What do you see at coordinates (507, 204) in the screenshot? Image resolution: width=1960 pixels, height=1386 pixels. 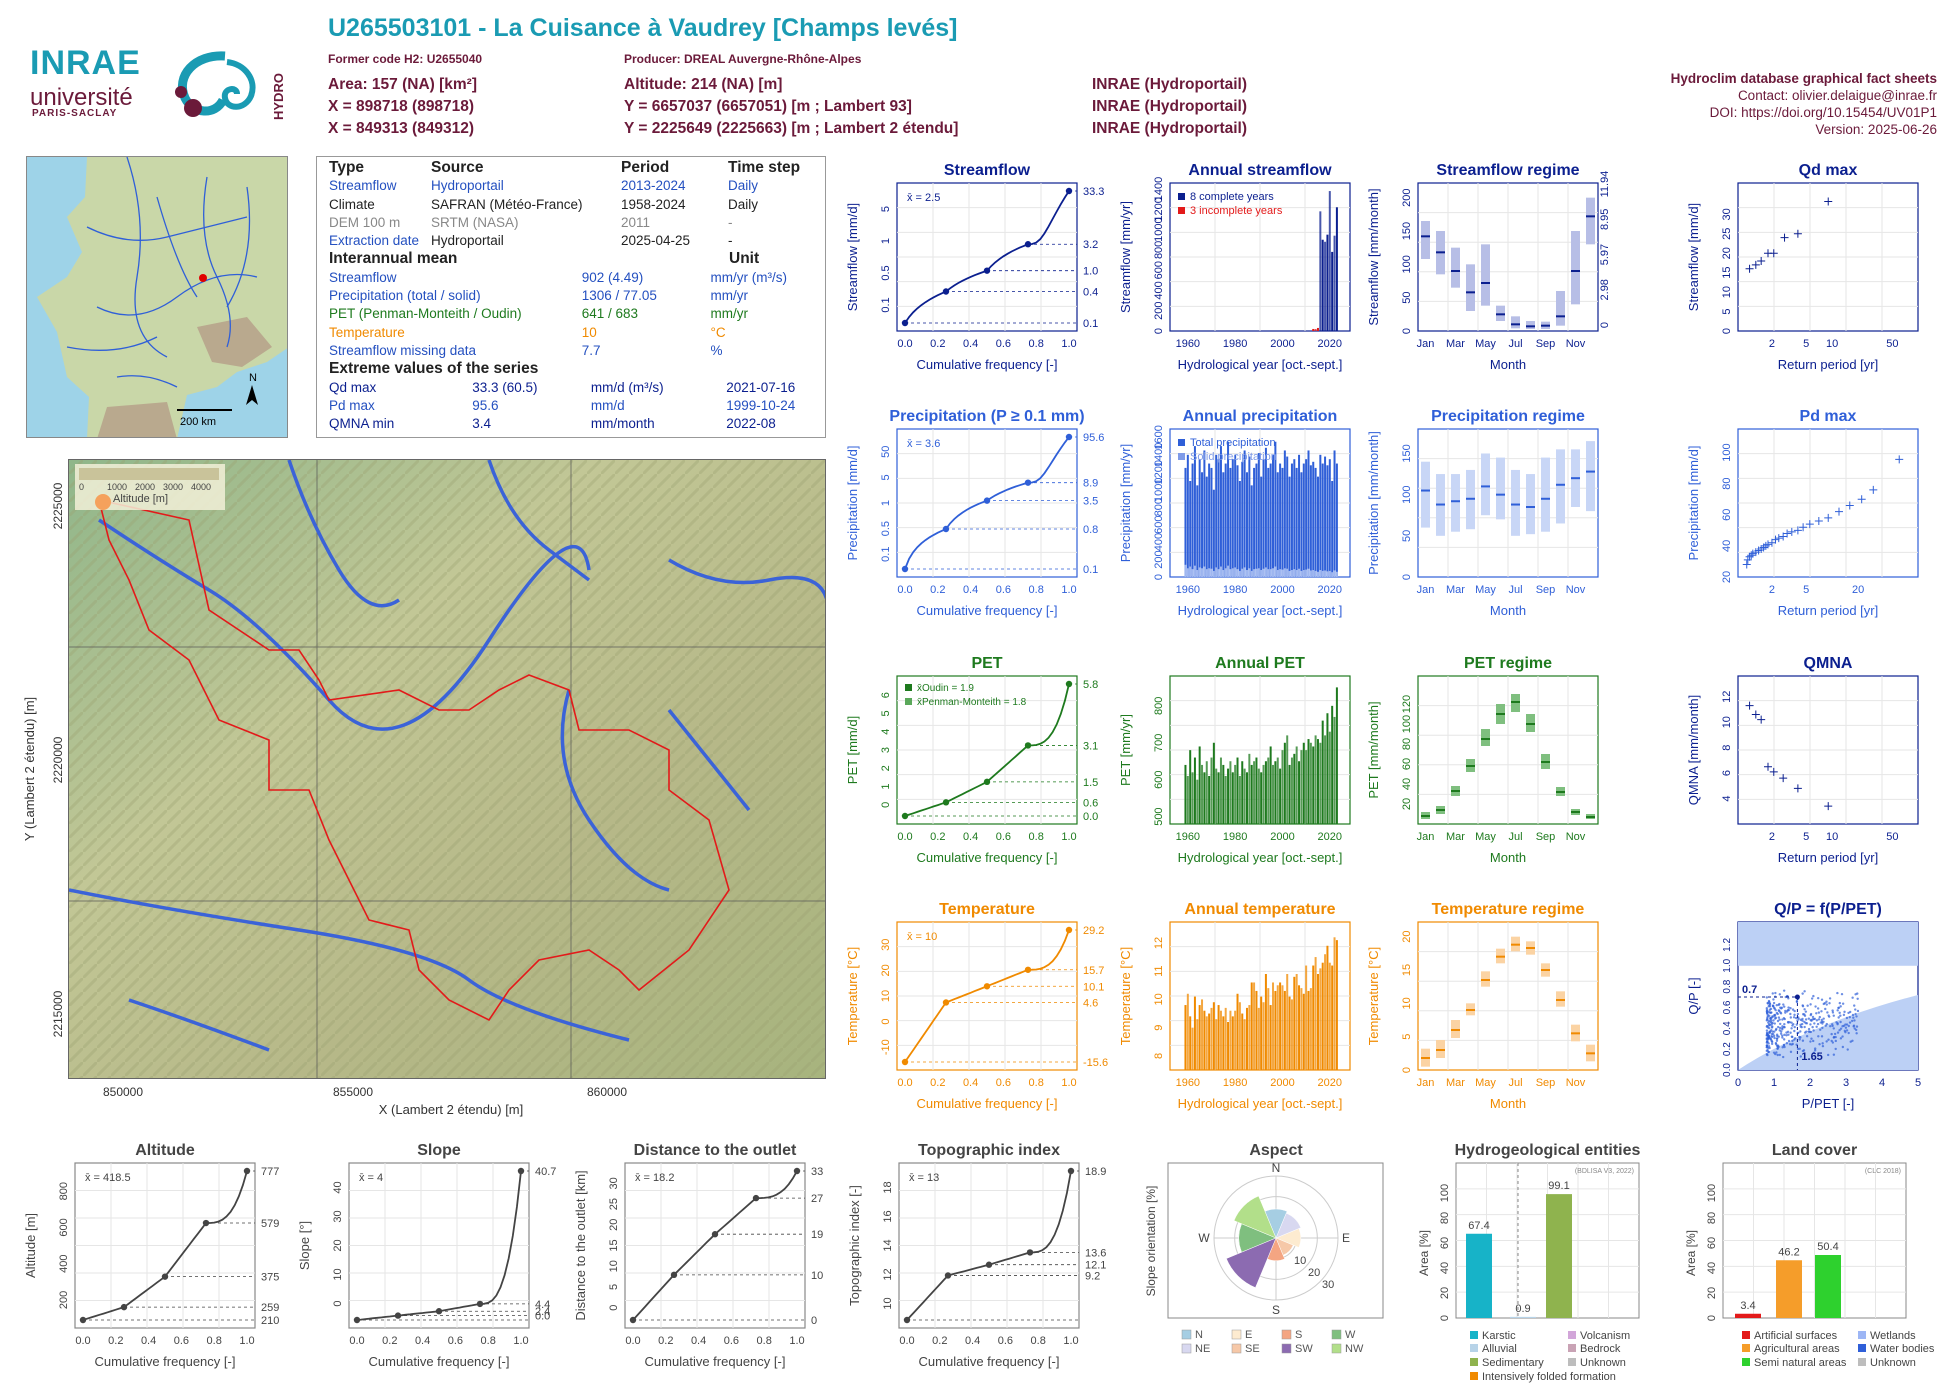 I see `source-cell: SAFRAN (Météo-France)` at bounding box center [507, 204].